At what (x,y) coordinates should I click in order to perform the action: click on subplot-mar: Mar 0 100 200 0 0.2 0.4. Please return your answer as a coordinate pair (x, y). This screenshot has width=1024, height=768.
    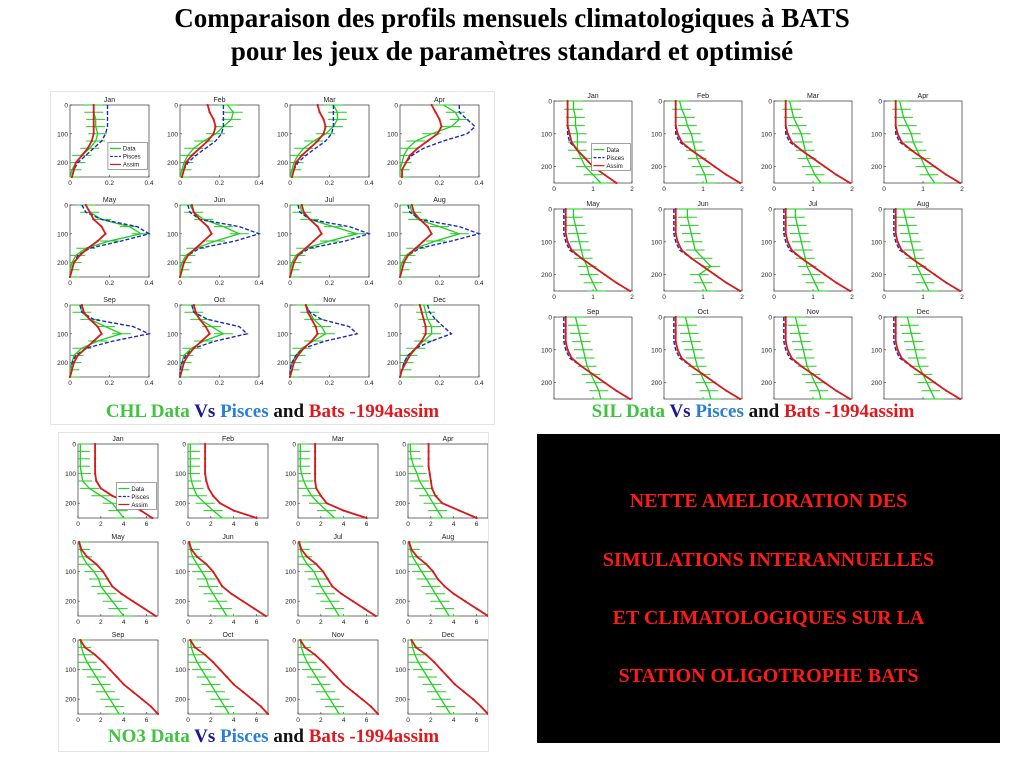
    Looking at the image, I should click on (325, 142).